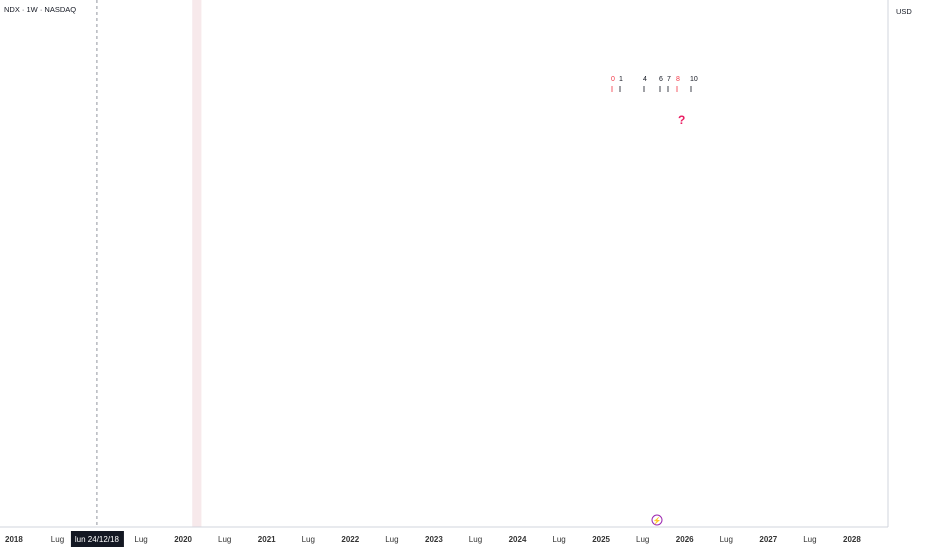 Image resolution: width=932 pixels, height=550 pixels. Describe the element at coordinates (621, 79) in the screenshot. I see `wave-count: 1` at that location.